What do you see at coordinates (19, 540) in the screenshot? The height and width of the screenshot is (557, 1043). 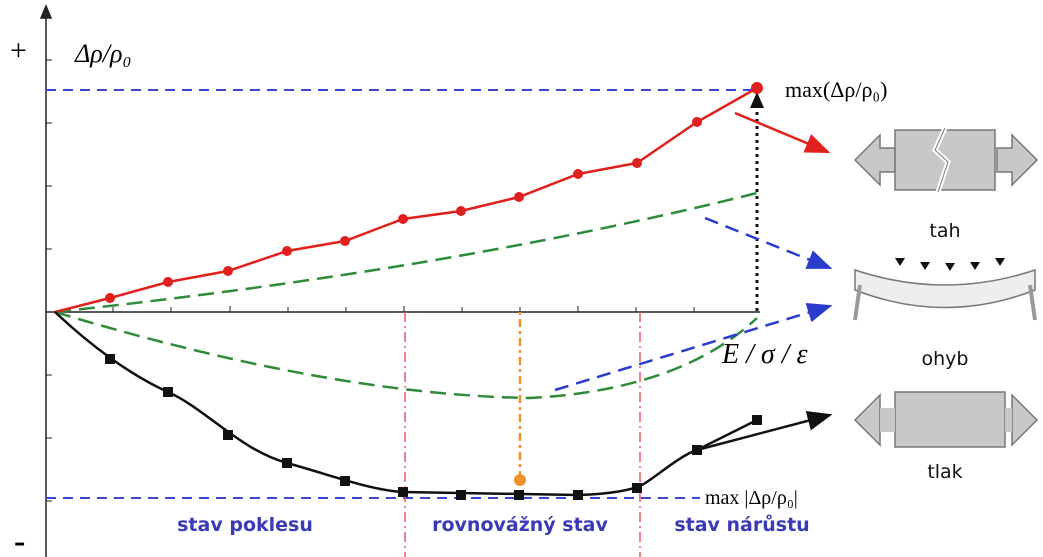 I see `minus-sign: -` at bounding box center [19, 540].